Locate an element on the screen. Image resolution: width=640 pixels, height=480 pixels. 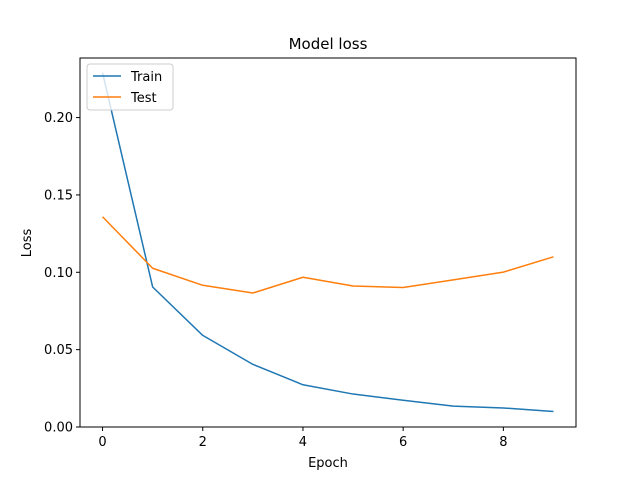
legend: Train Test is located at coordinates (130, 87).